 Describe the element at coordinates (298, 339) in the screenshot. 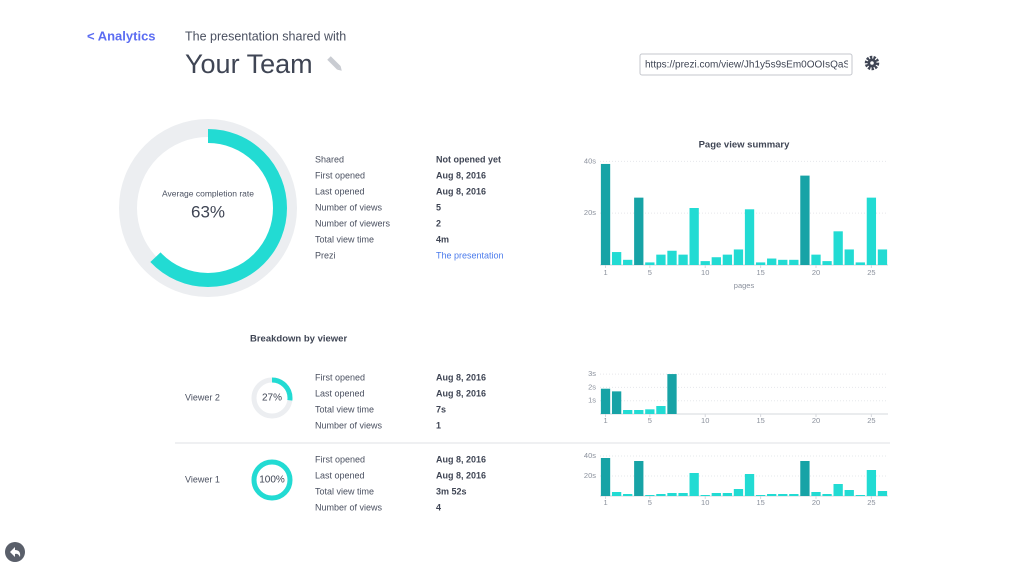

I see `breakdown-title: Breakdown by viewer` at that location.